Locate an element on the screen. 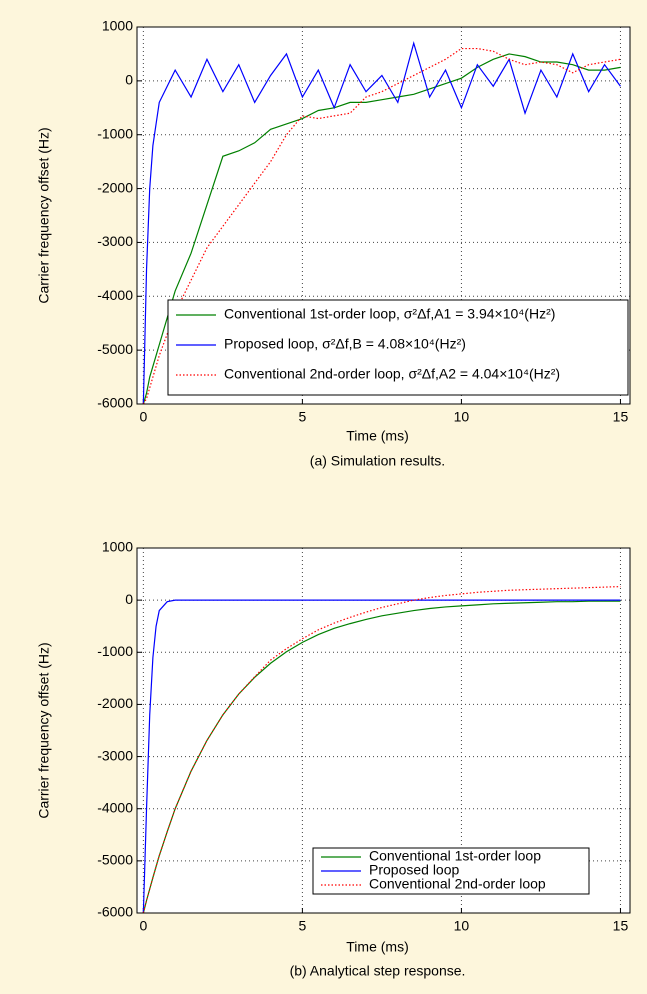 The width and height of the screenshot is (647, 994). caption: (b) Analytical step response. is located at coordinates (378, 971).